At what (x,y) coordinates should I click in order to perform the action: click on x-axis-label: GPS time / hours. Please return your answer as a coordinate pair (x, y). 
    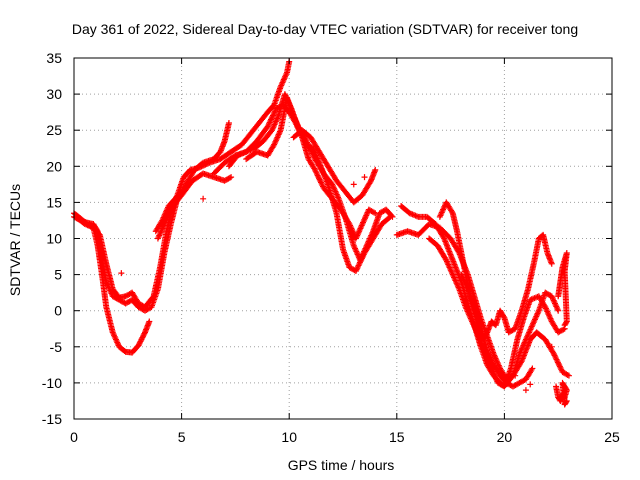
    Looking at the image, I should click on (341, 465).